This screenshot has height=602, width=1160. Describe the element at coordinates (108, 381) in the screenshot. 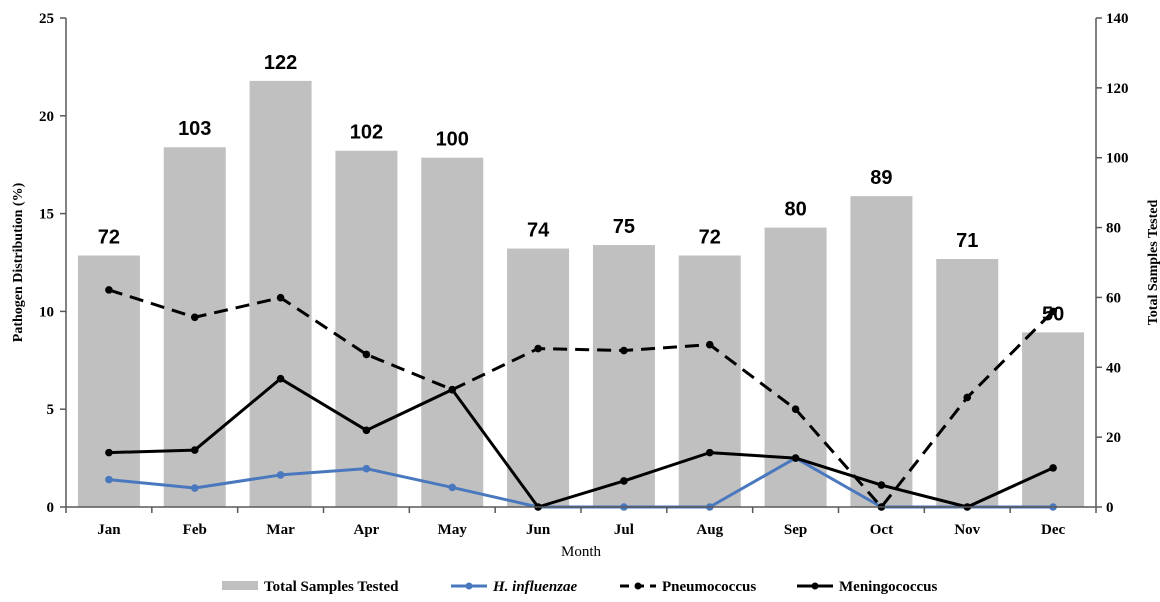

I see `bar-jan` at that location.